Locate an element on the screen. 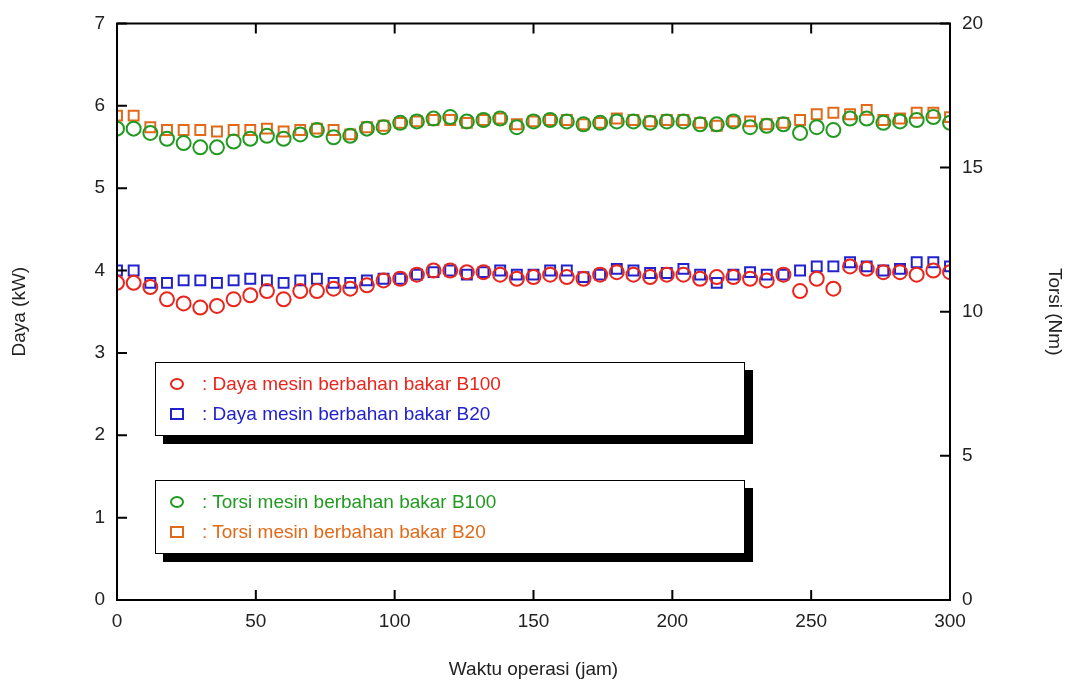 Image resolution: width=1074 pixels, height=689 pixels. y2-tick-label: 0 is located at coordinates (967, 599).